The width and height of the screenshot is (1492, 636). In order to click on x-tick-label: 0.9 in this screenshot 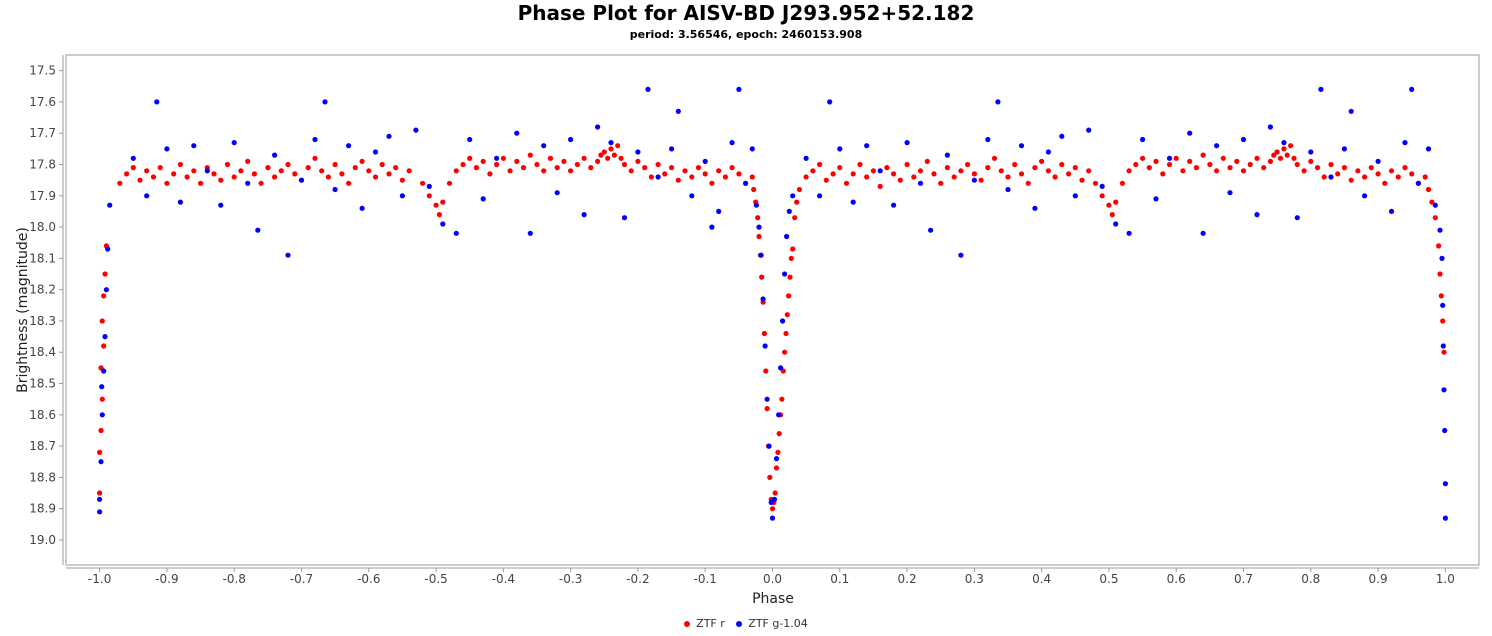, I will do `click(1378, 579)`.